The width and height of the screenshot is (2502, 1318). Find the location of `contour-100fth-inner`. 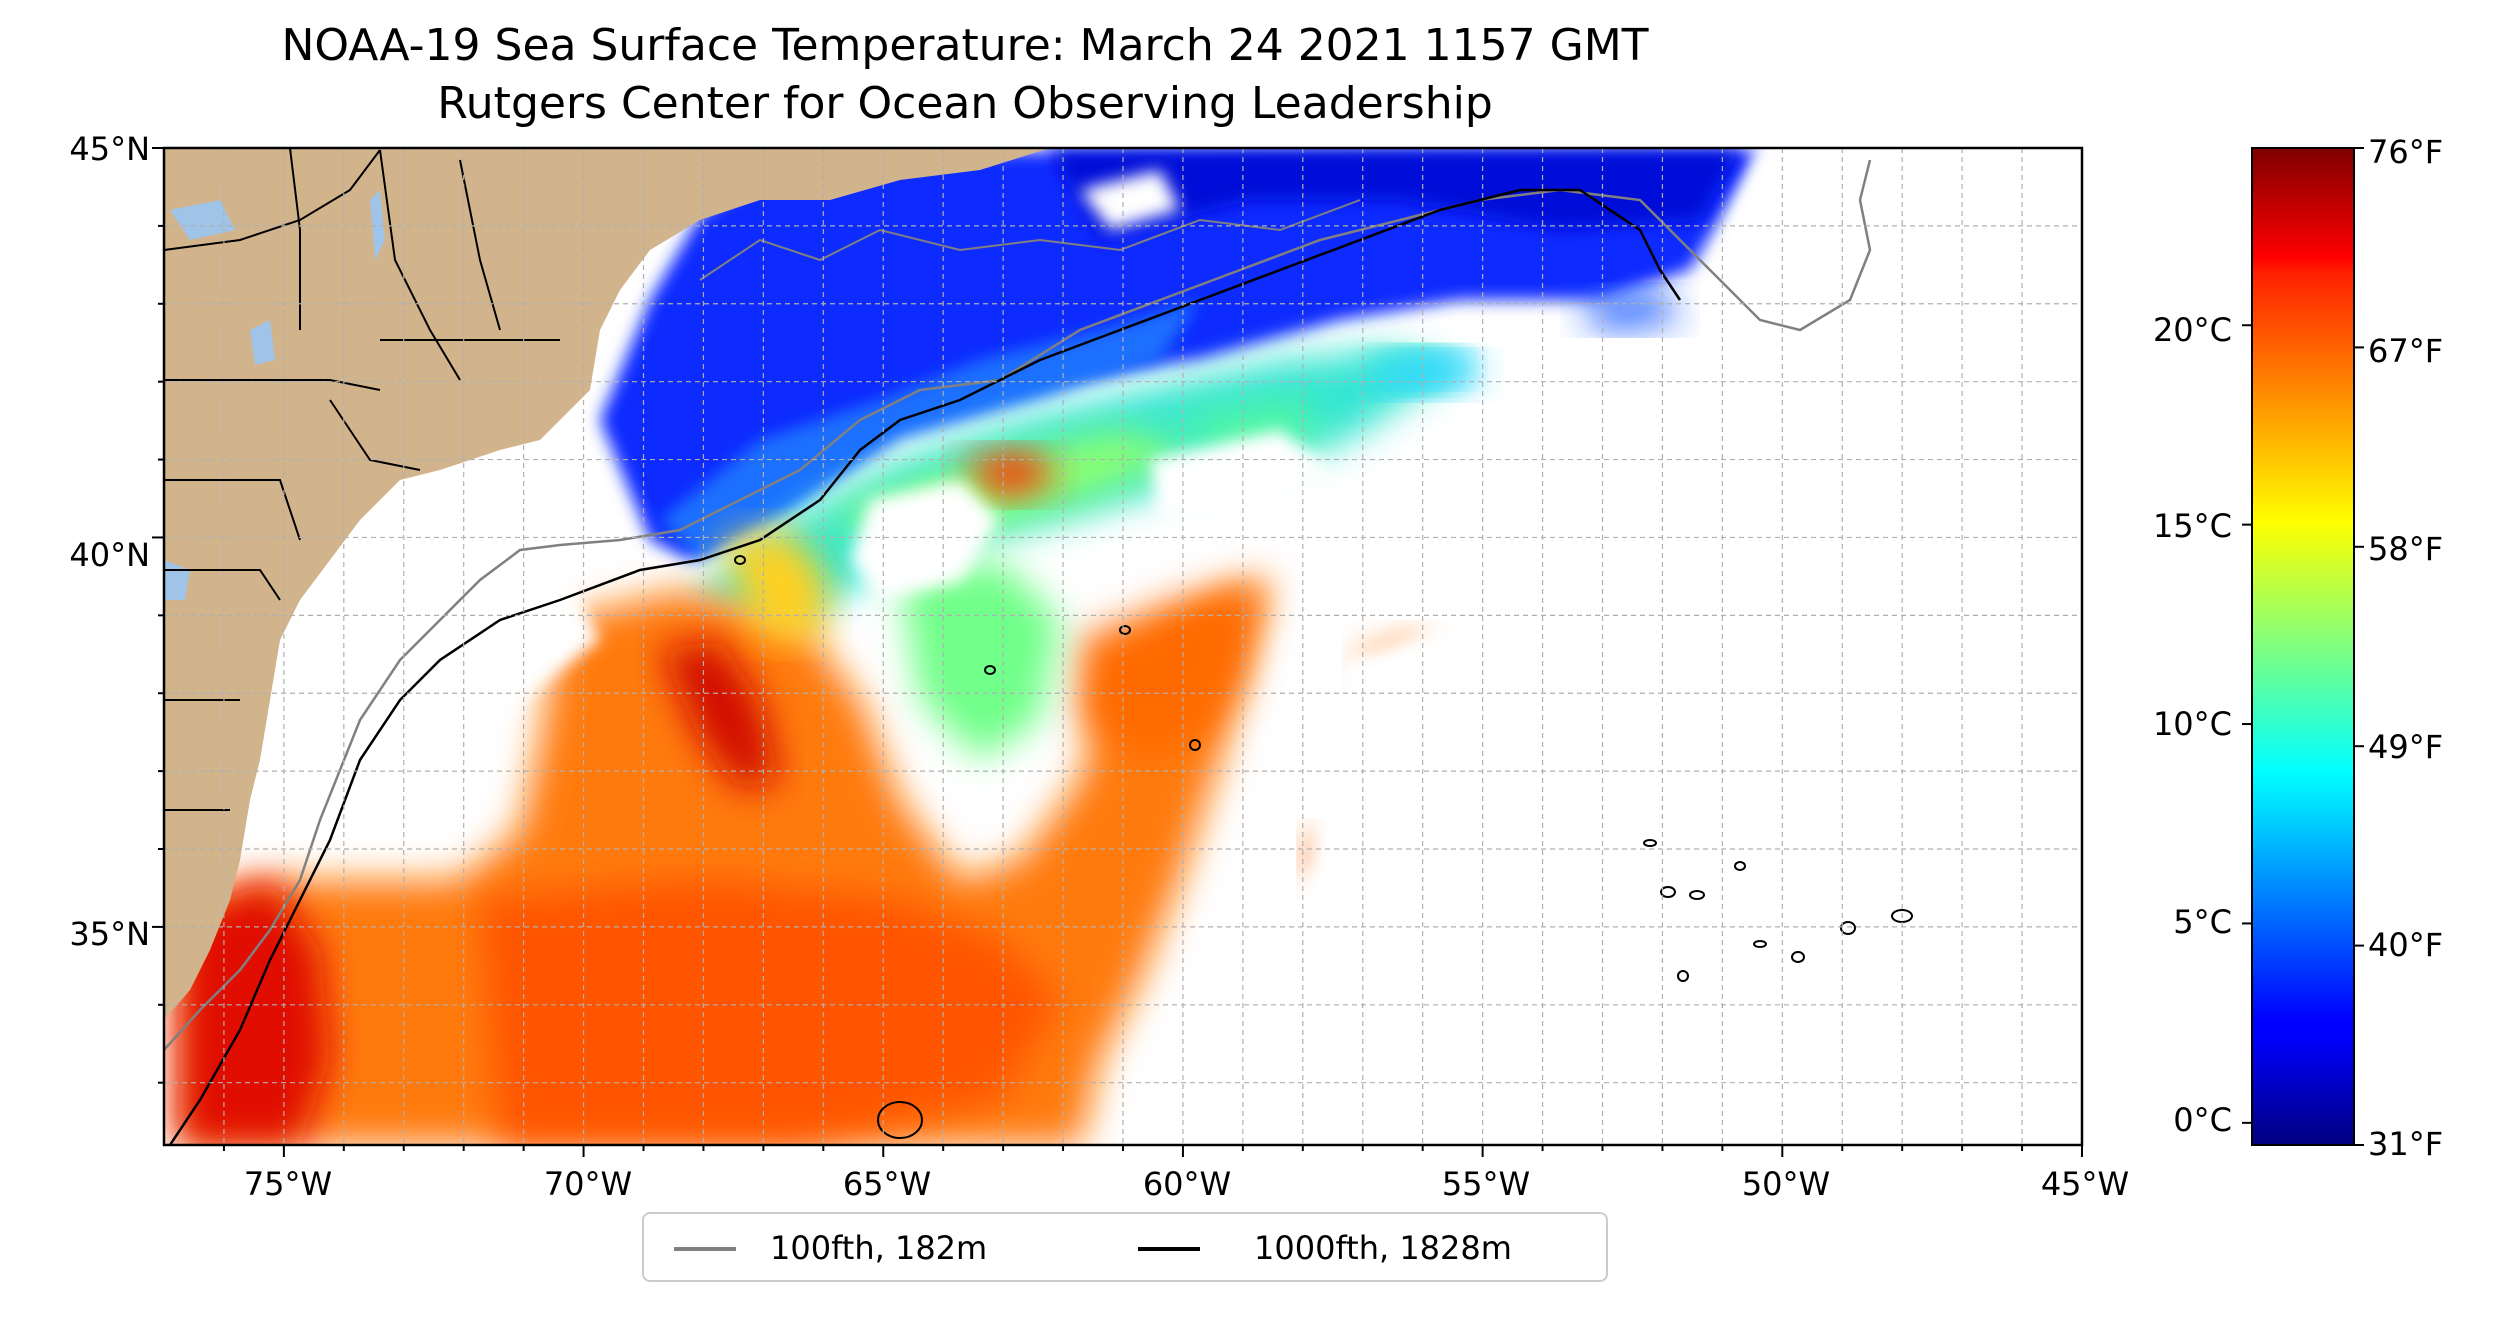

contour-100fth-inner is located at coordinates (1030, 240).